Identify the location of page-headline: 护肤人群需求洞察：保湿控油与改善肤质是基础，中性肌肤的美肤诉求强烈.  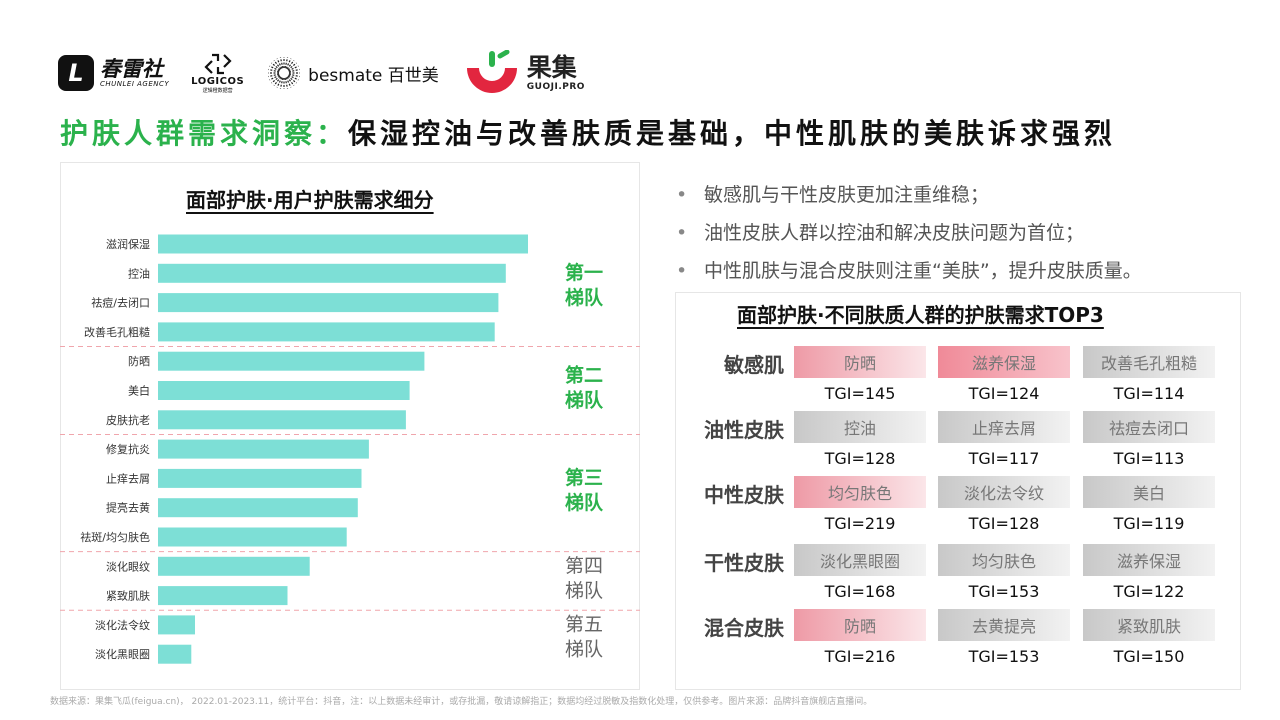
(588, 132).